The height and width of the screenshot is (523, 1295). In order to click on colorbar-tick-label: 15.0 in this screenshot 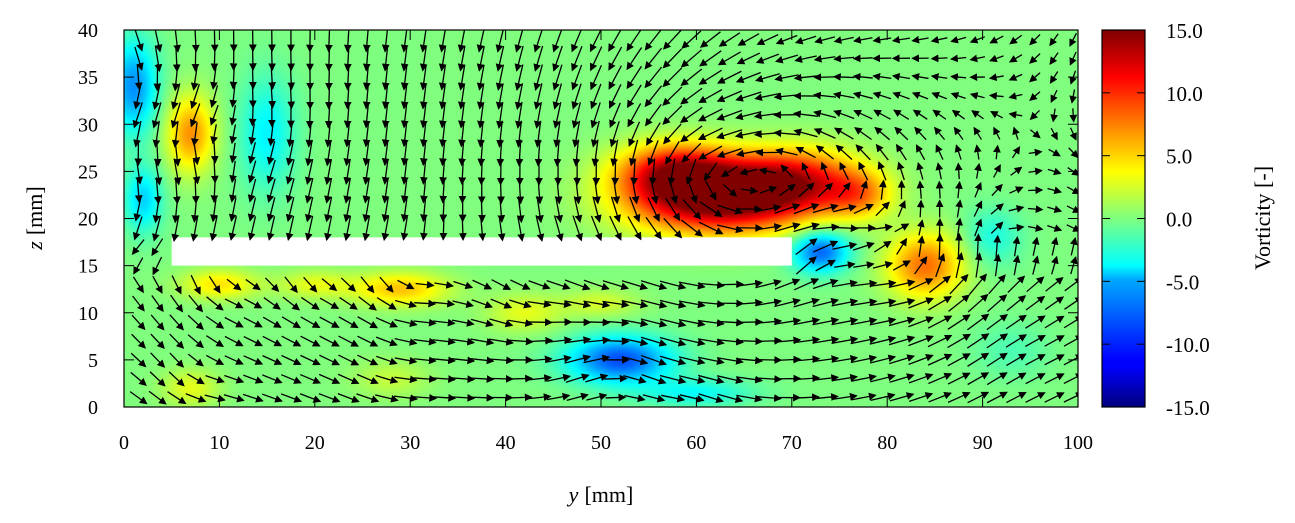, I will do `click(1184, 31)`.